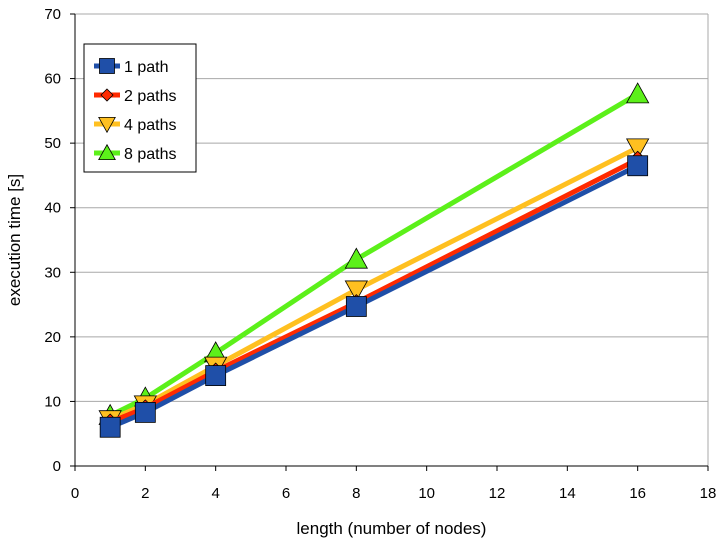 This screenshot has width=718, height=541. What do you see at coordinates (75, 493) in the screenshot?
I see `x-tick-label-0: 0` at bounding box center [75, 493].